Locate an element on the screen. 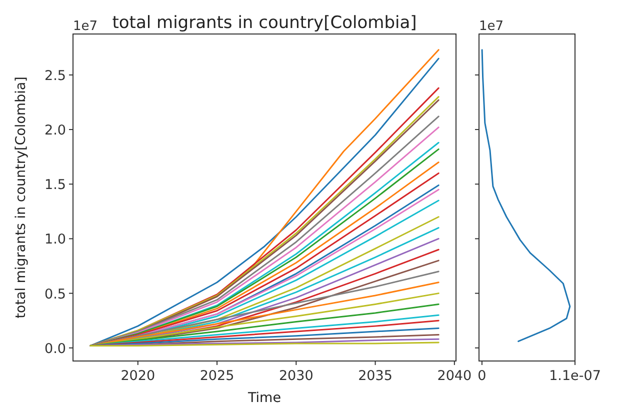 This screenshot has width=617, height=412. chart-title: total migrants in country[Colombia] is located at coordinates (264, 23).